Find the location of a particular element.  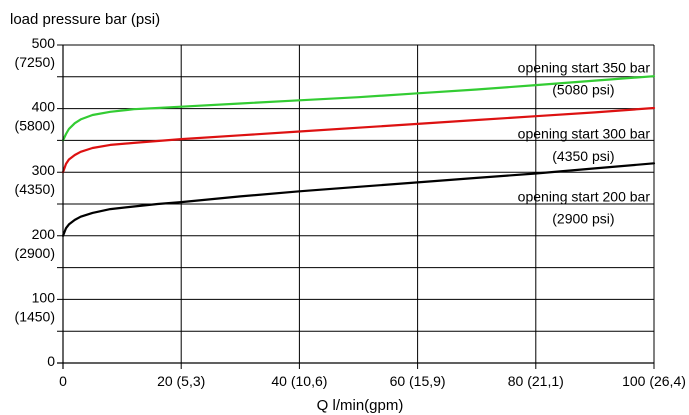

annotation-label: (5080 psi) is located at coordinates (583, 90).